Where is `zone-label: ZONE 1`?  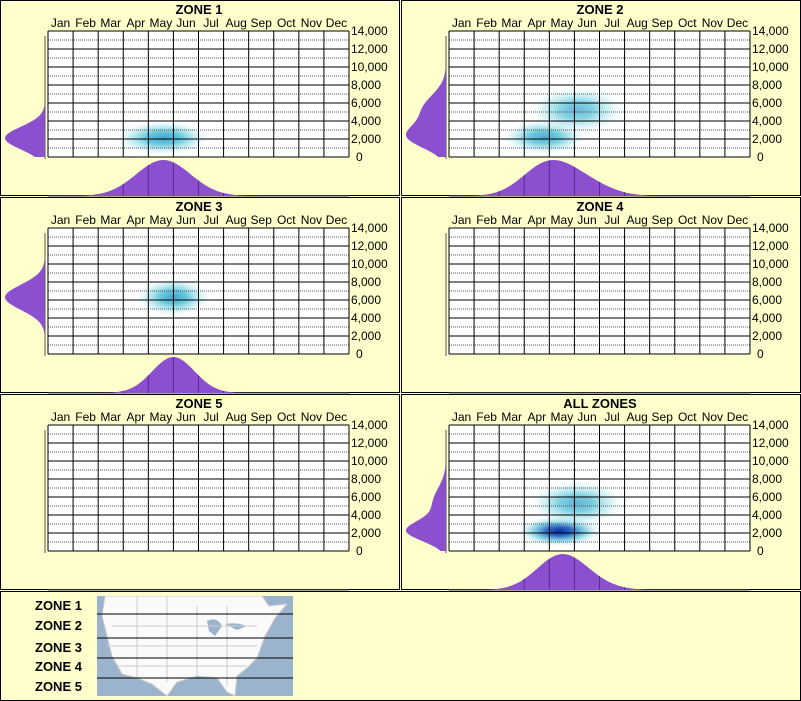
zone-label: ZONE 1 is located at coordinates (58, 605).